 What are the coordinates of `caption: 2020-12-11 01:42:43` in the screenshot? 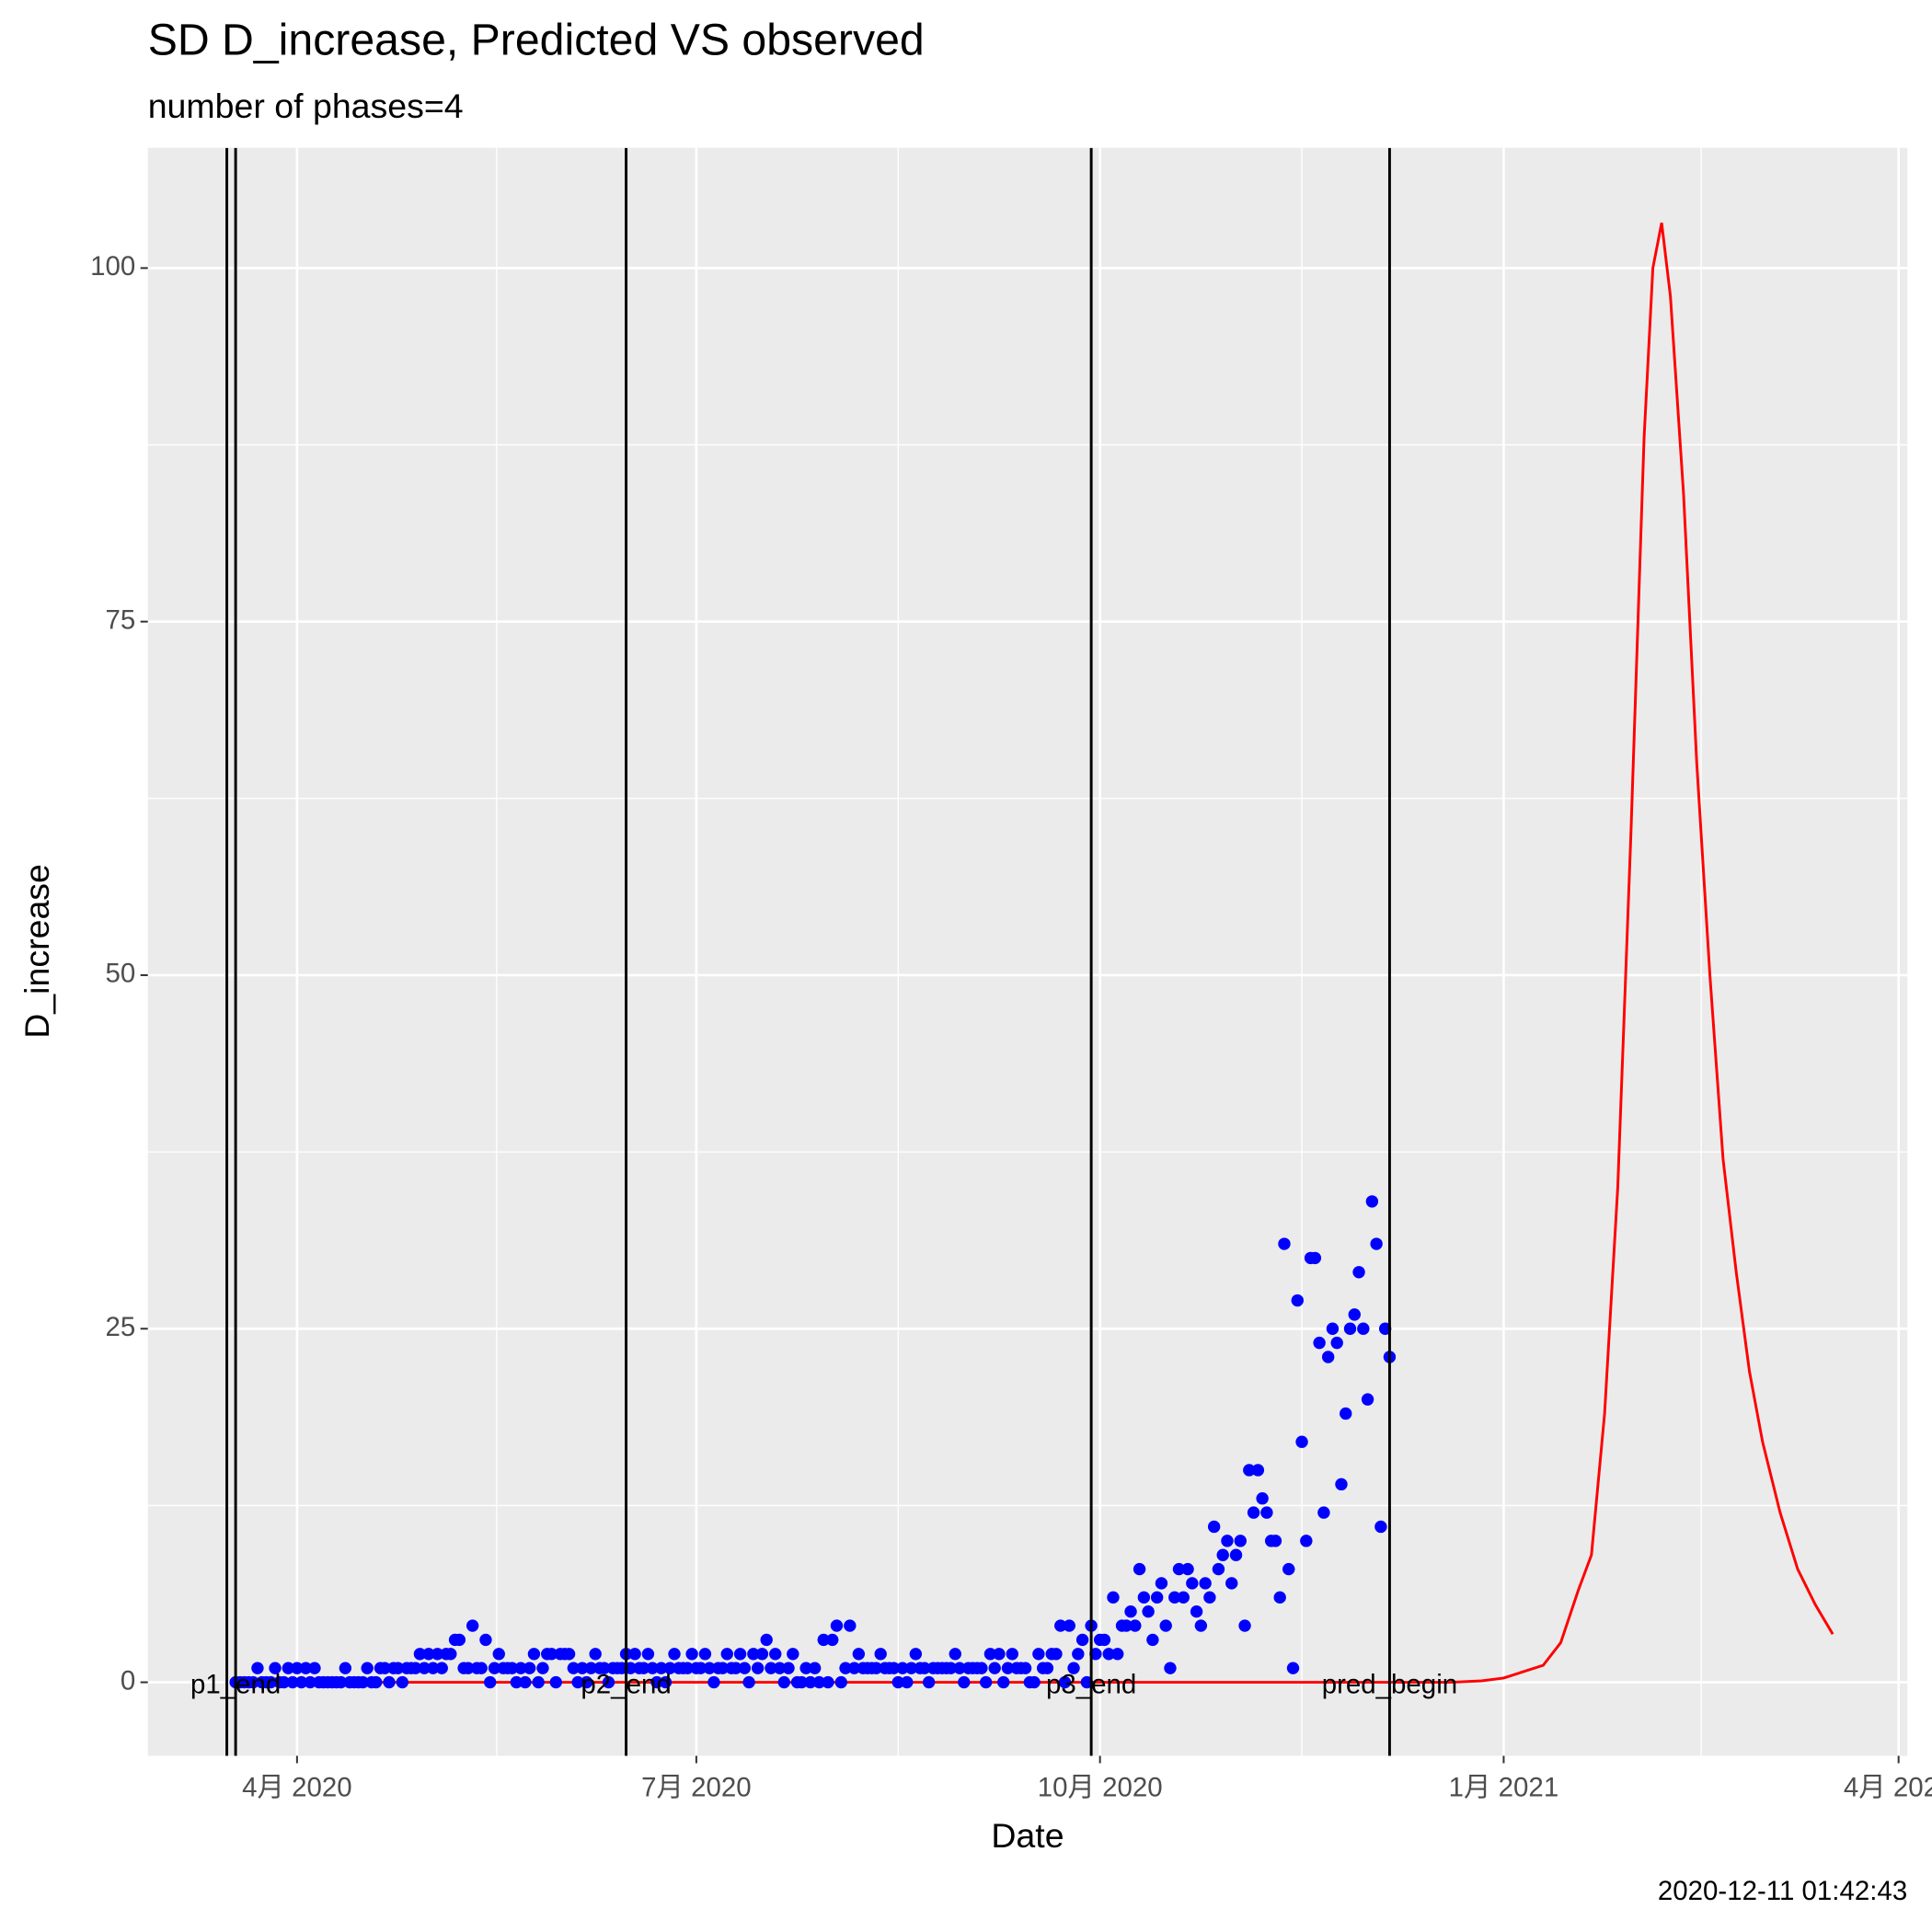 It's located at (1782, 1891).